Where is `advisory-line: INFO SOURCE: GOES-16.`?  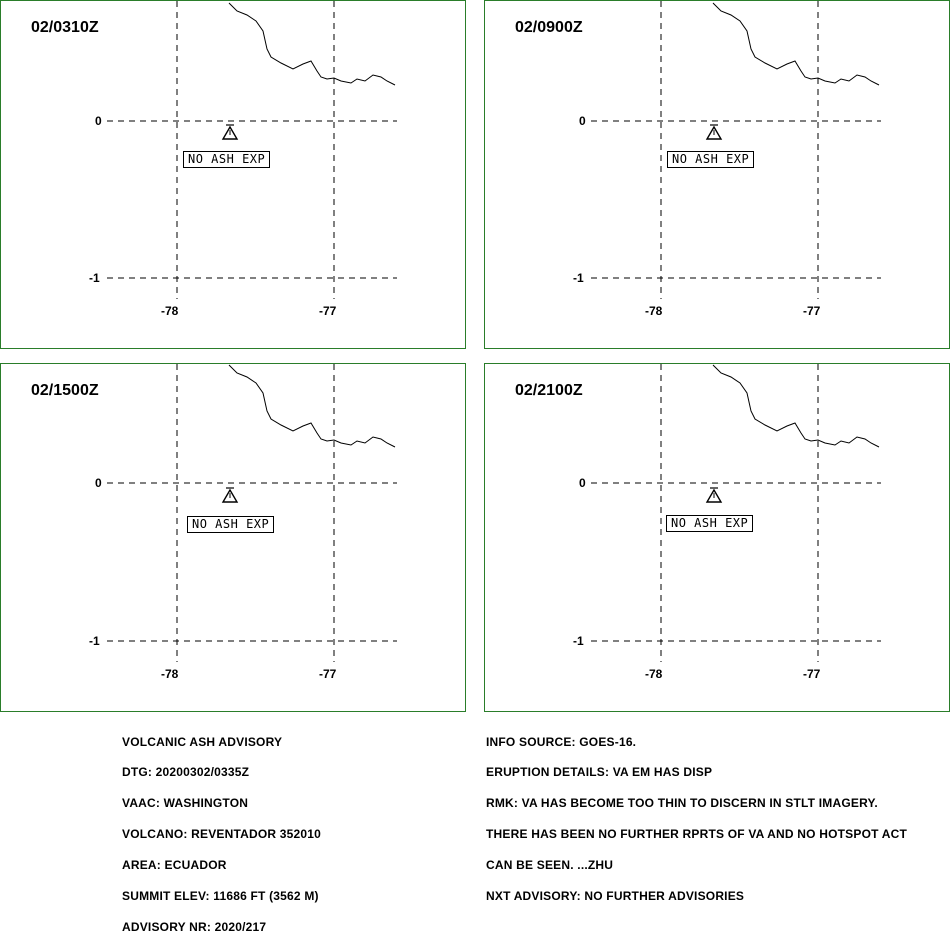 advisory-line: INFO SOURCE: GOES-16. is located at coordinates (561, 741).